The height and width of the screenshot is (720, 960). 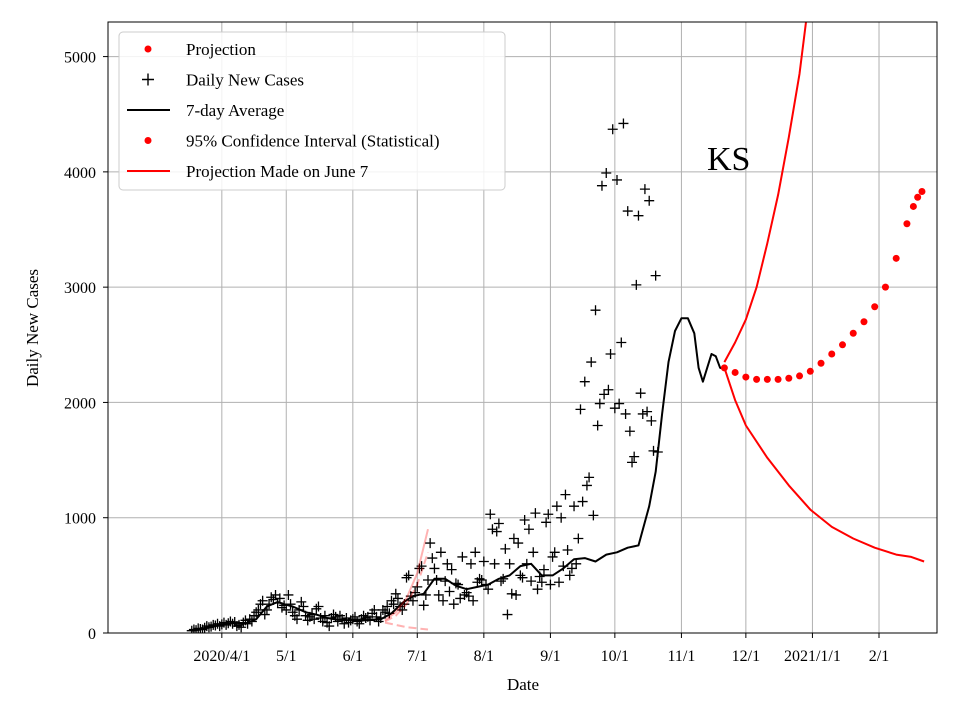 I want to click on legend-item: 95% Confidence Interval (Statistical), so click(x=292, y=141).